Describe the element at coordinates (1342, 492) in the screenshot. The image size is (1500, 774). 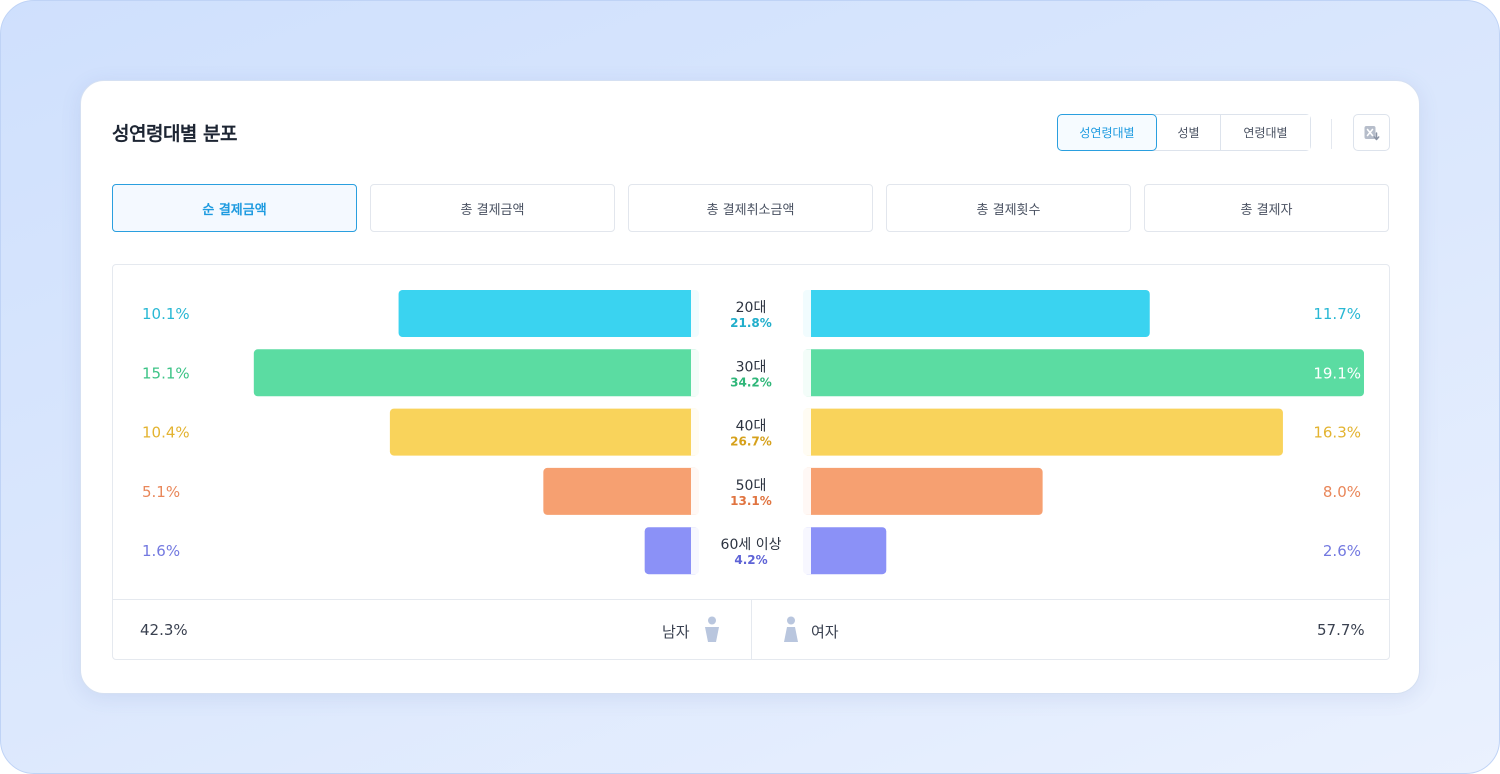
I see `female-value-label-4: 8.0%` at that location.